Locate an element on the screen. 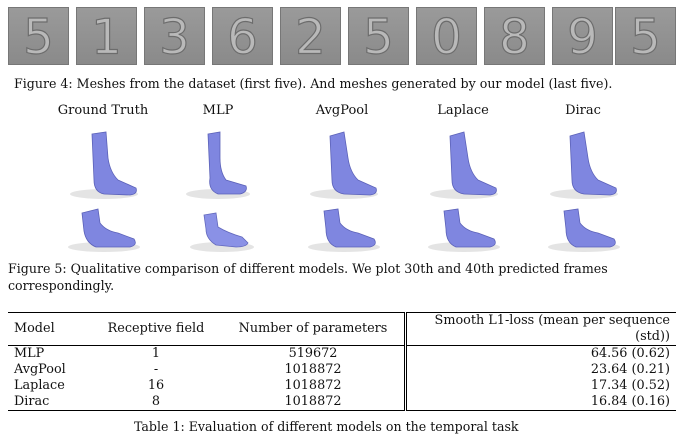 Image resolution: width=683 pixels, height=442 pixels. digit-mesh-image: 6 is located at coordinates (242, 36).